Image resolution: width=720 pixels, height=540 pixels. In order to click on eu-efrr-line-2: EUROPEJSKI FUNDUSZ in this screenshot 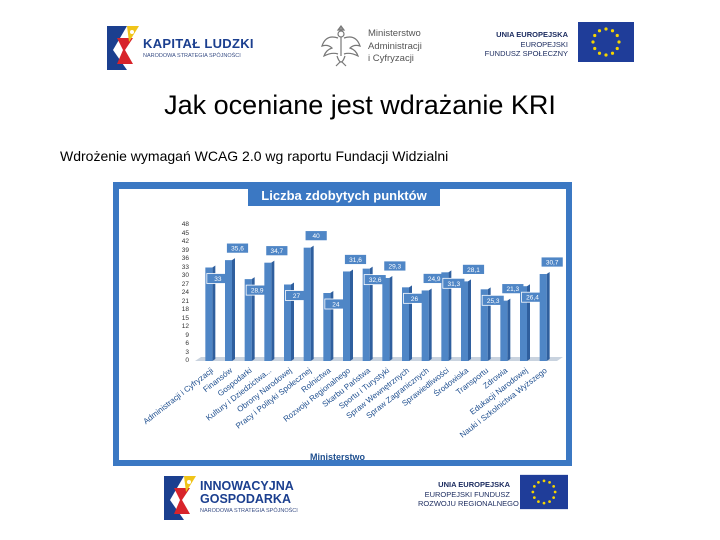, I will do `click(467, 494)`.